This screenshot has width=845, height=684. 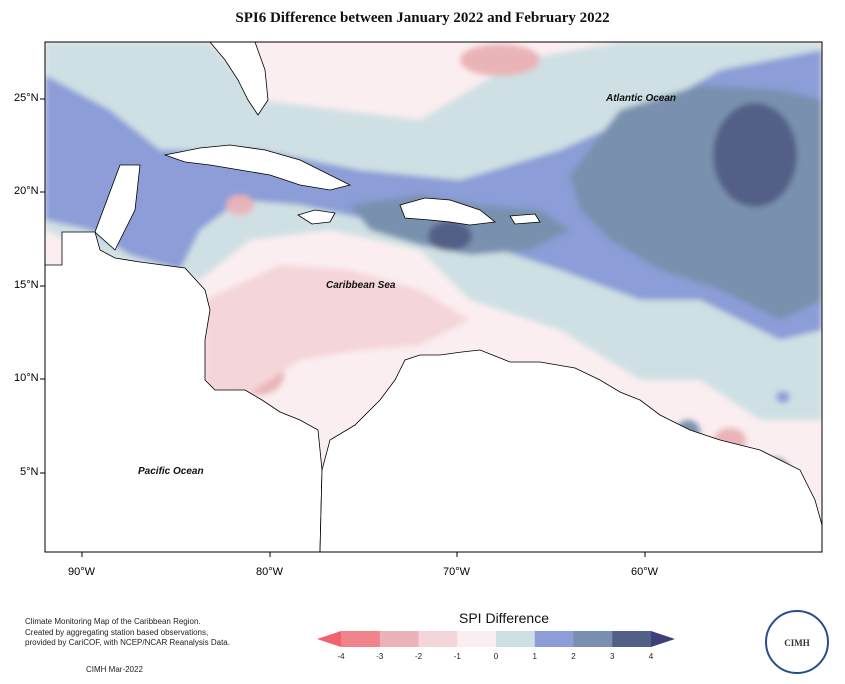 What do you see at coordinates (504, 618) in the screenshot?
I see `legend-title: SPI Difference` at bounding box center [504, 618].